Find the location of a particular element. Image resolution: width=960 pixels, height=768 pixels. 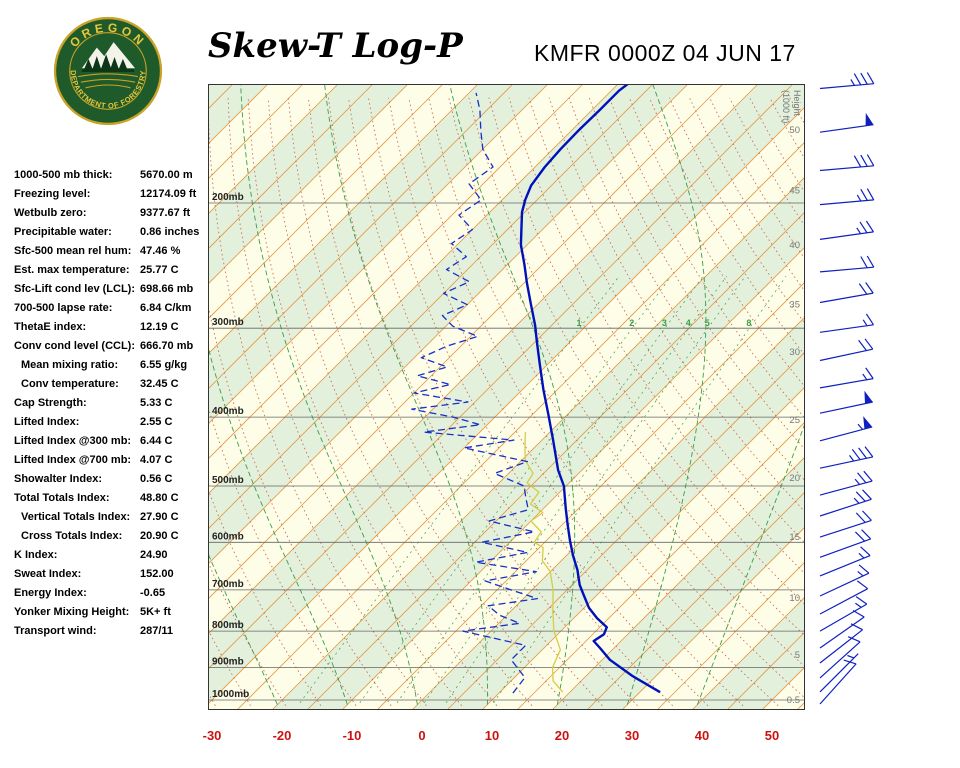

mixing-ratio-label: 5 is located at coordinates (707, 323).